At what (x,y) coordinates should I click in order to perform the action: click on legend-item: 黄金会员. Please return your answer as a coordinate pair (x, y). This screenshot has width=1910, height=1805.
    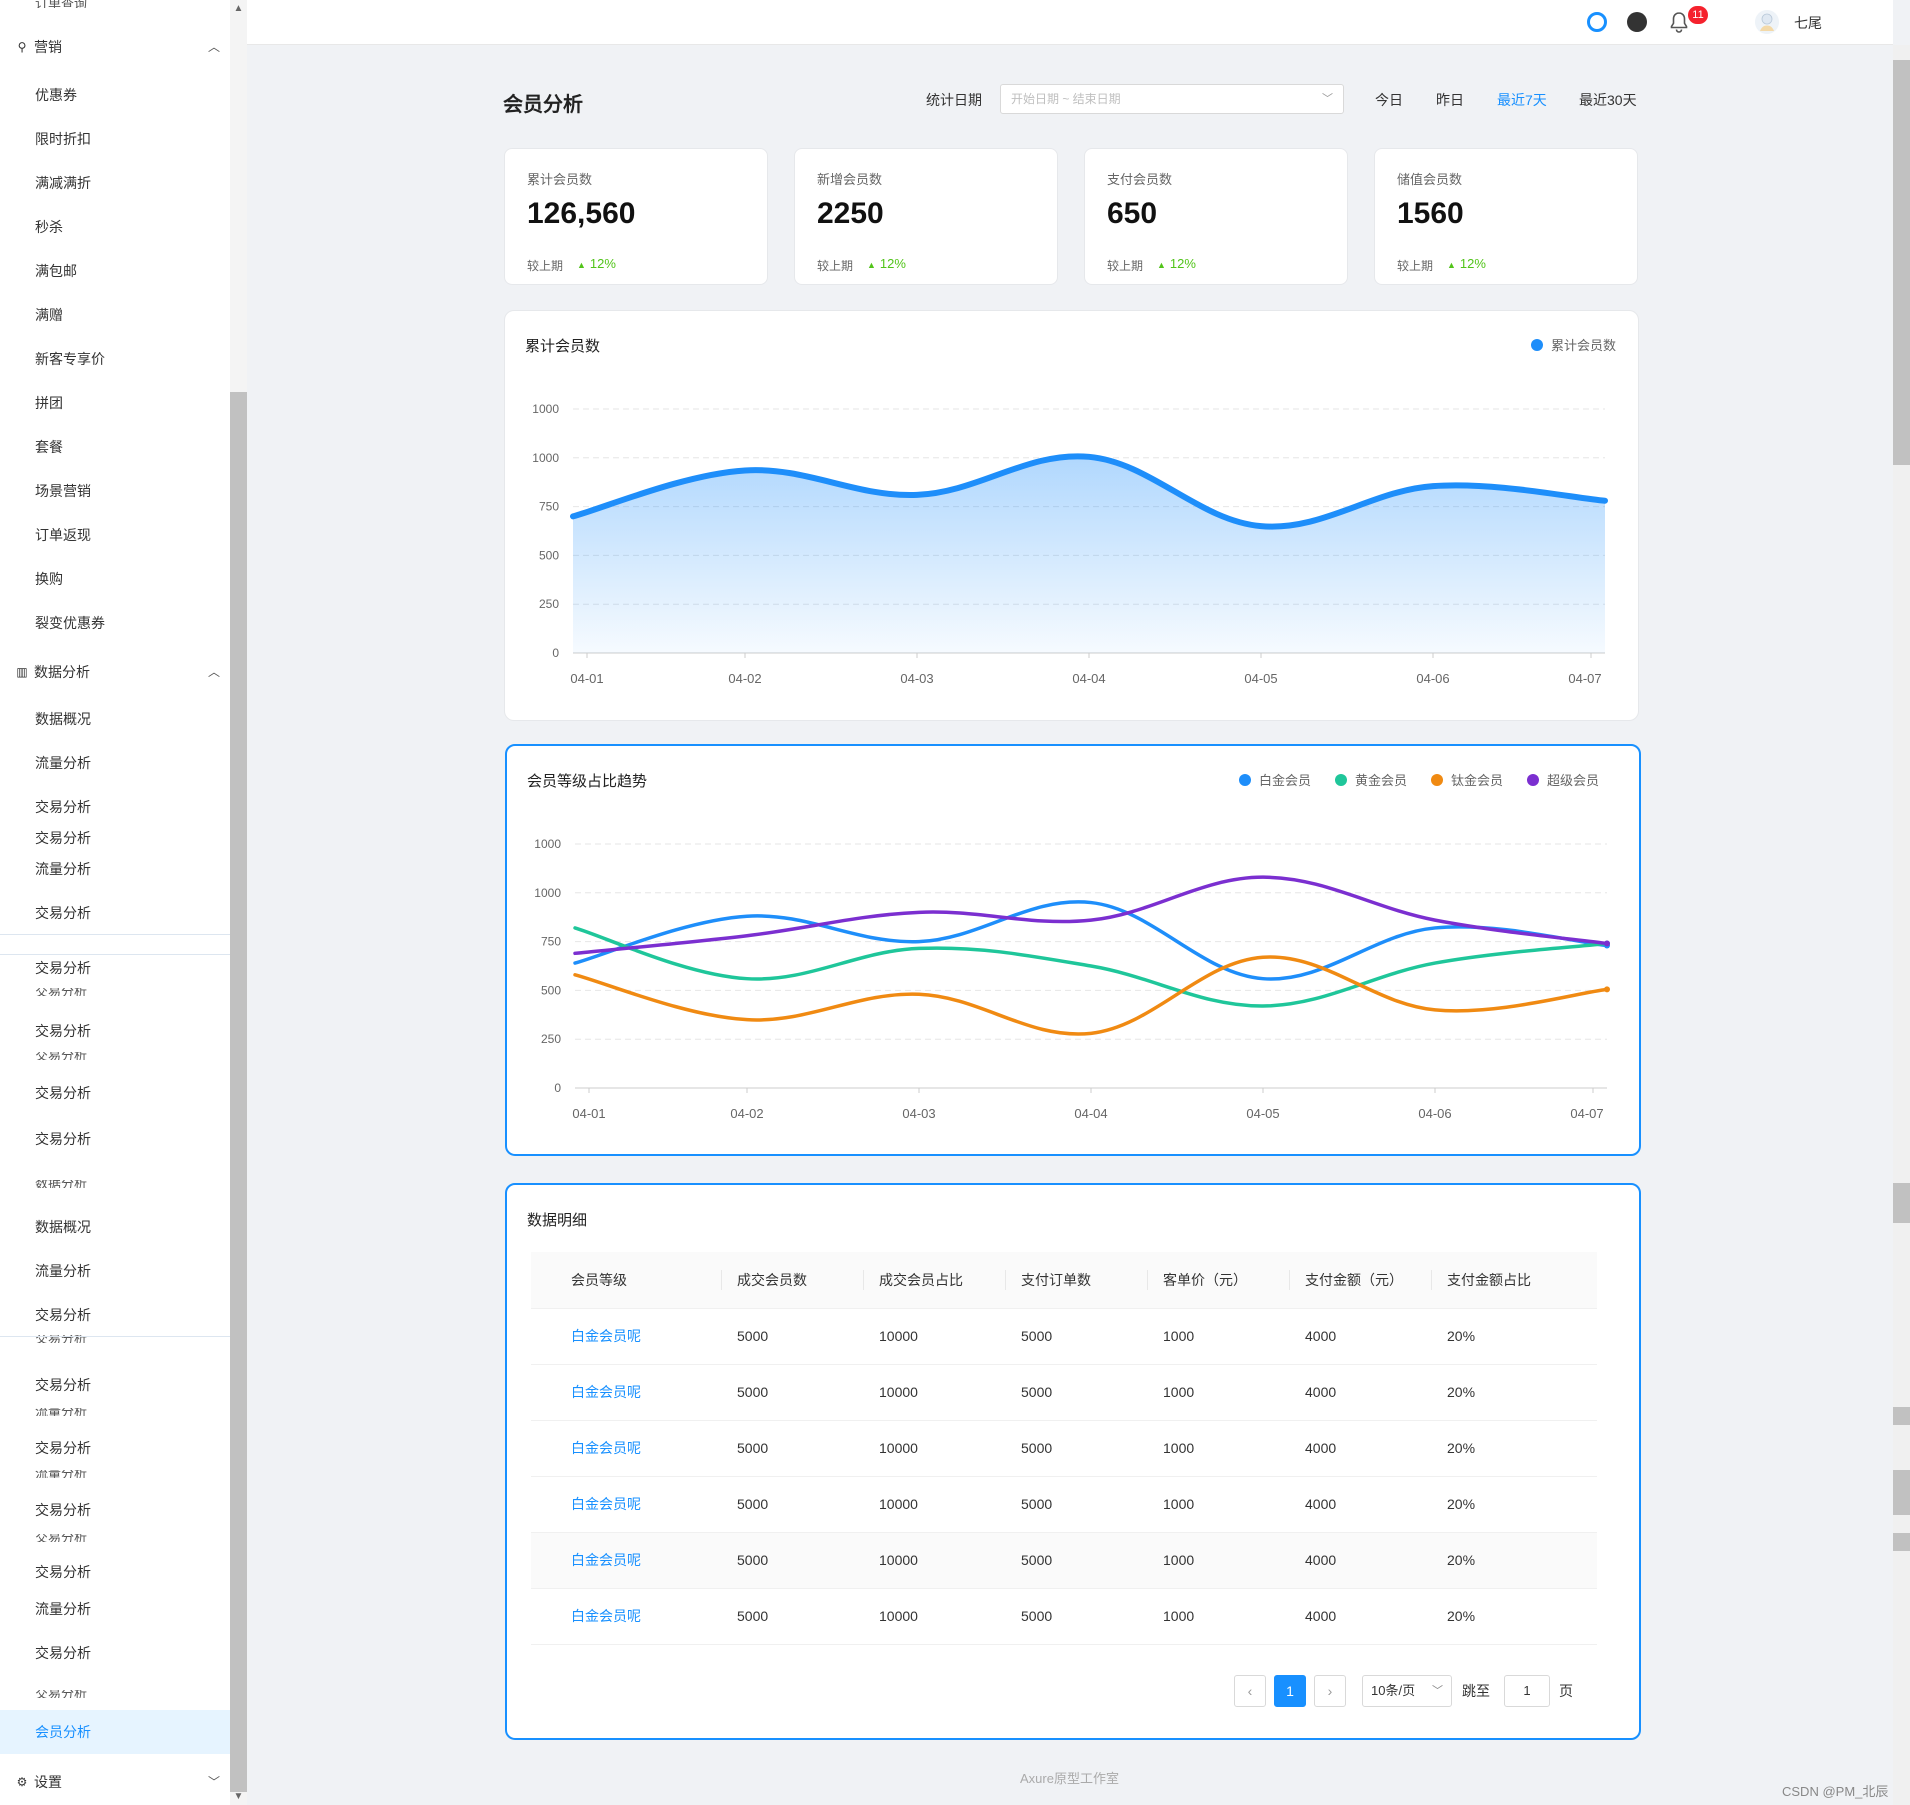
    Looking at the image, I should click on (1370, 779).